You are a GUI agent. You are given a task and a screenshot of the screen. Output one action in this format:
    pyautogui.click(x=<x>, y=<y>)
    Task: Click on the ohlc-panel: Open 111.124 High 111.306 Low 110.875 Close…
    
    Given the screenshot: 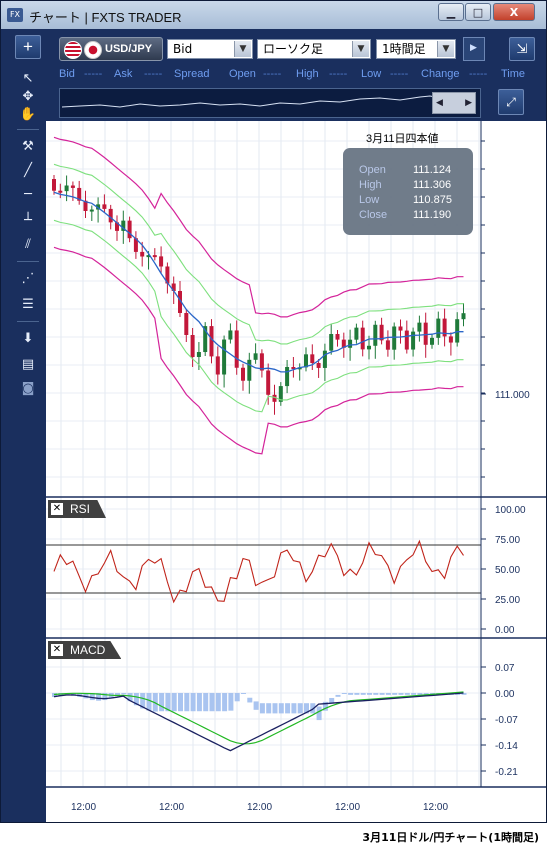 What is the action you would take?
    pyautogui.click(x=408, y=191)
    